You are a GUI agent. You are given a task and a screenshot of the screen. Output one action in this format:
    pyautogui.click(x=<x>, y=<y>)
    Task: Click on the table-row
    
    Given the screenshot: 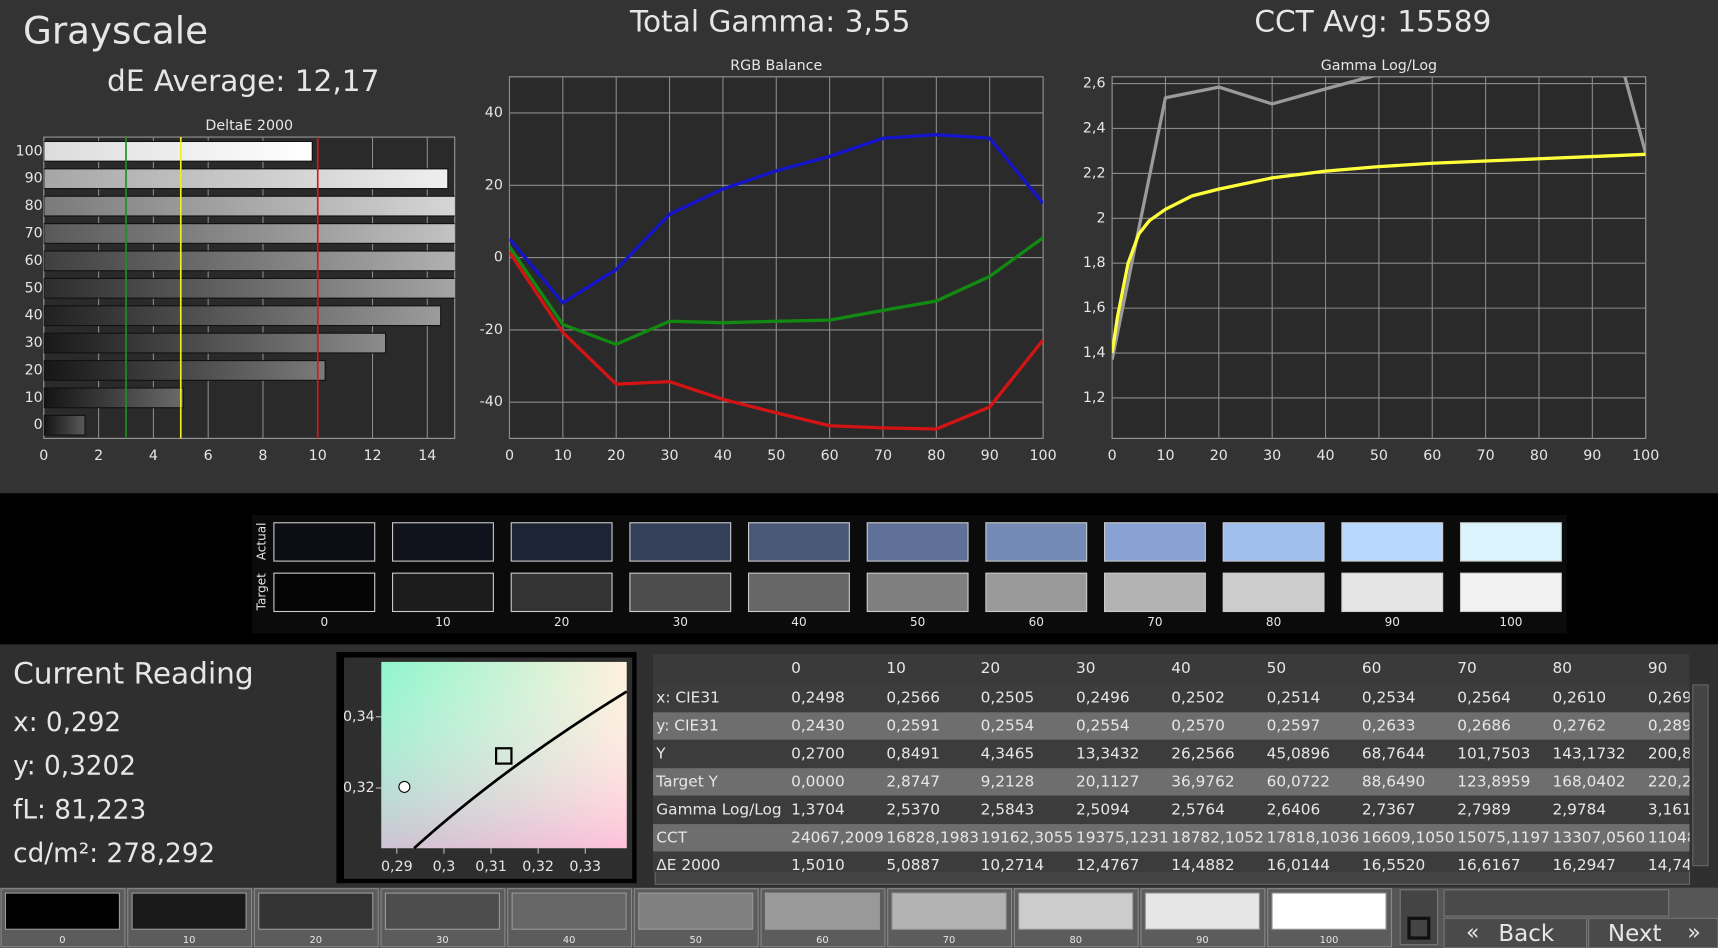 What is the action you would take?
    pyautogui.click(x=1171, y=726)
    